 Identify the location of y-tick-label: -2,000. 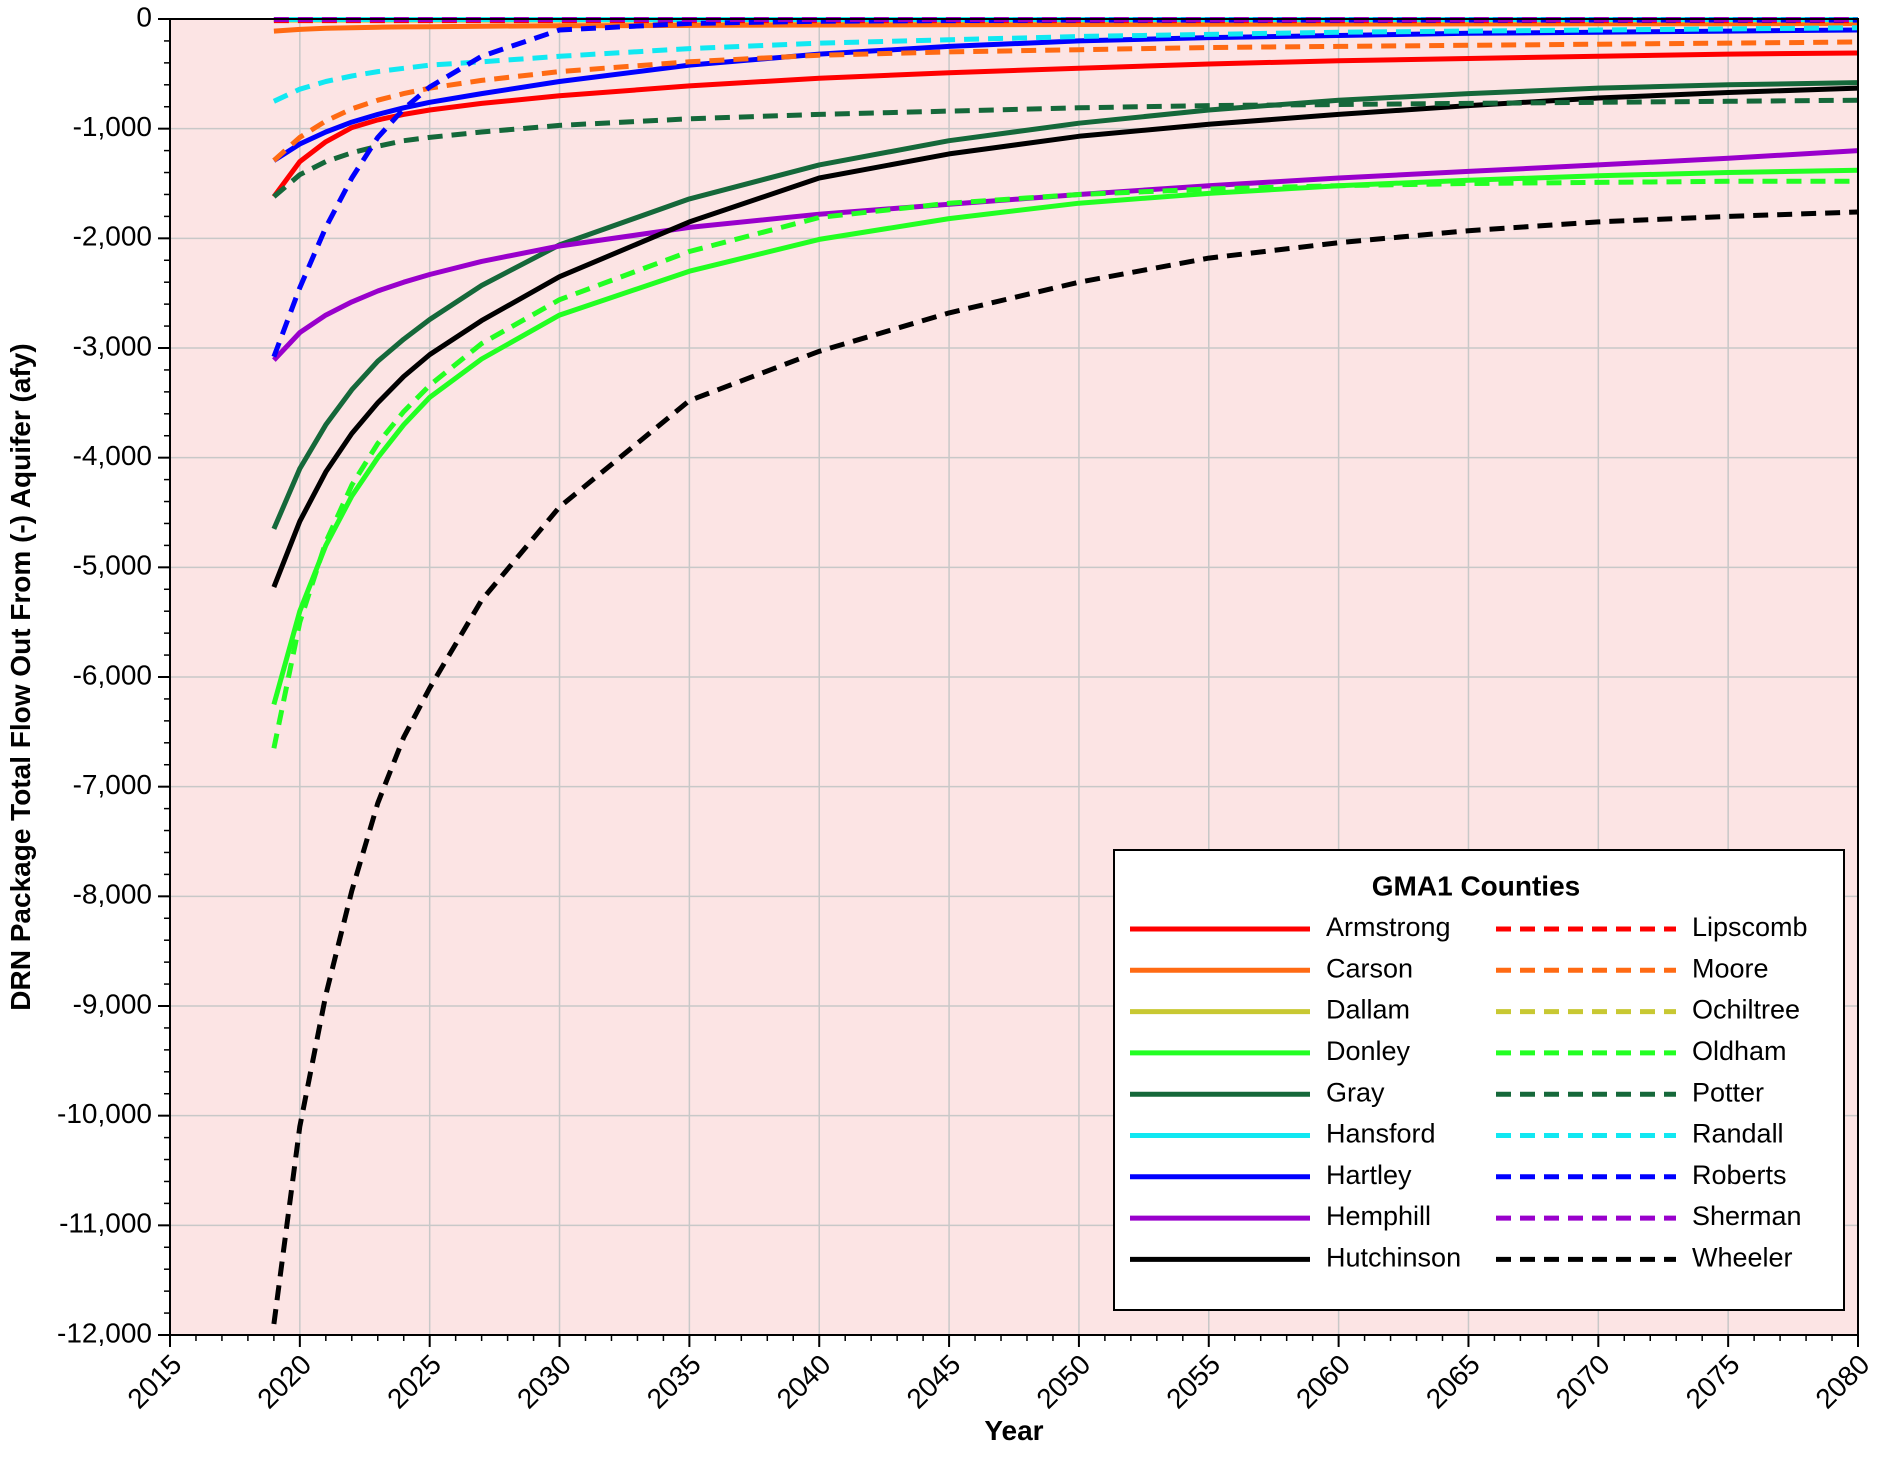
(112, 236).